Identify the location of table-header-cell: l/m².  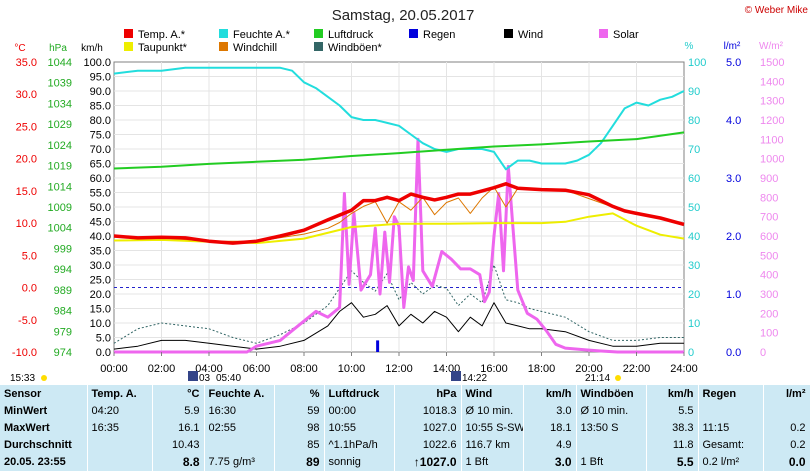
(786, 394).